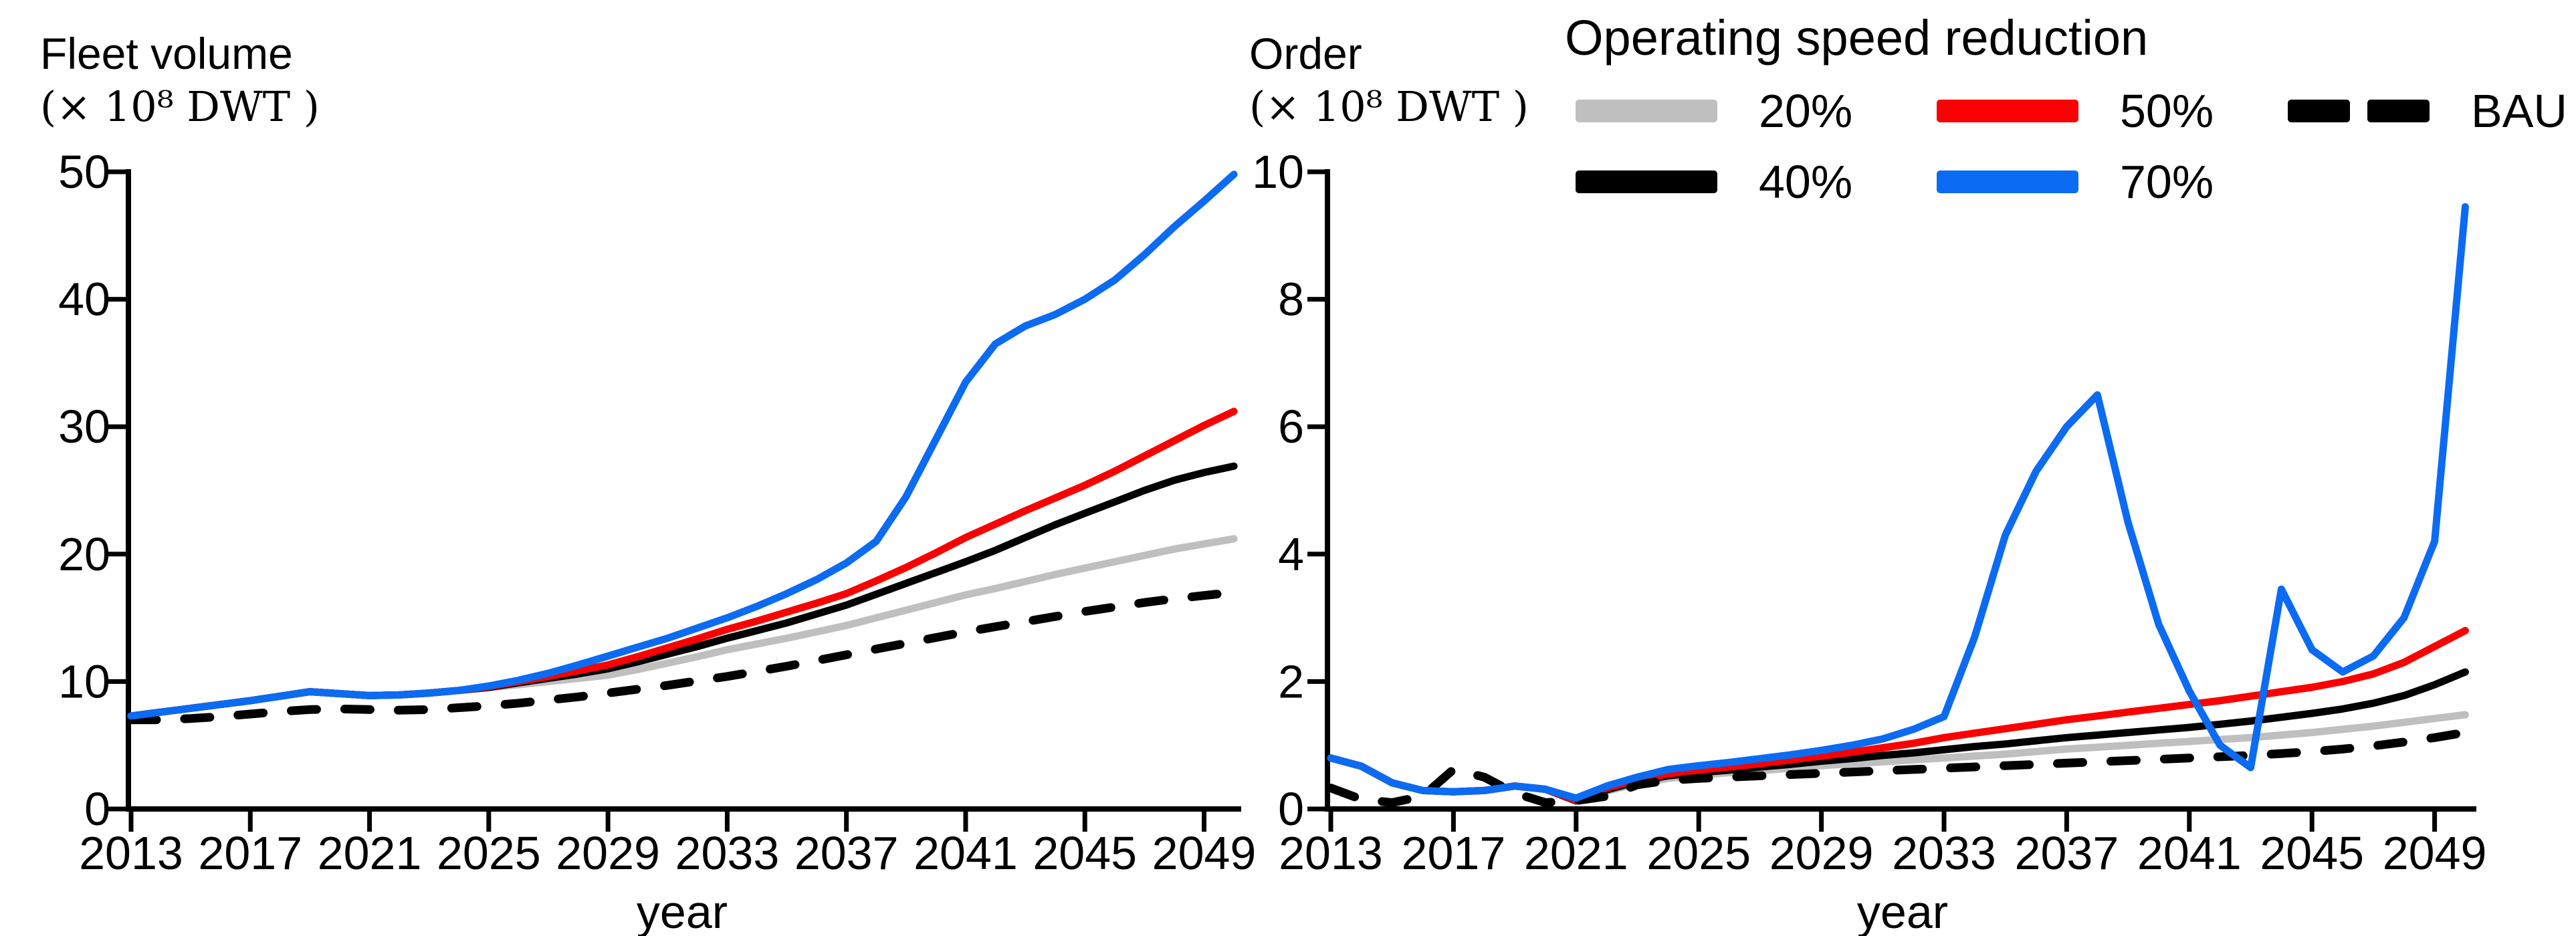 This screenshot has height=936, width=2576. I want to click on legend-label-70pct: 70%, so click(2167, 182).